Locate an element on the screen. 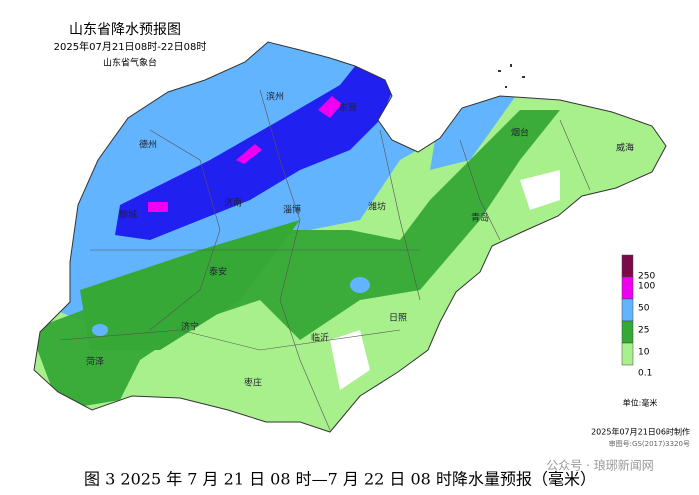 This screenshot has height=495, width=699. legend-label: 0.1 is located at coordinates (645, 374).